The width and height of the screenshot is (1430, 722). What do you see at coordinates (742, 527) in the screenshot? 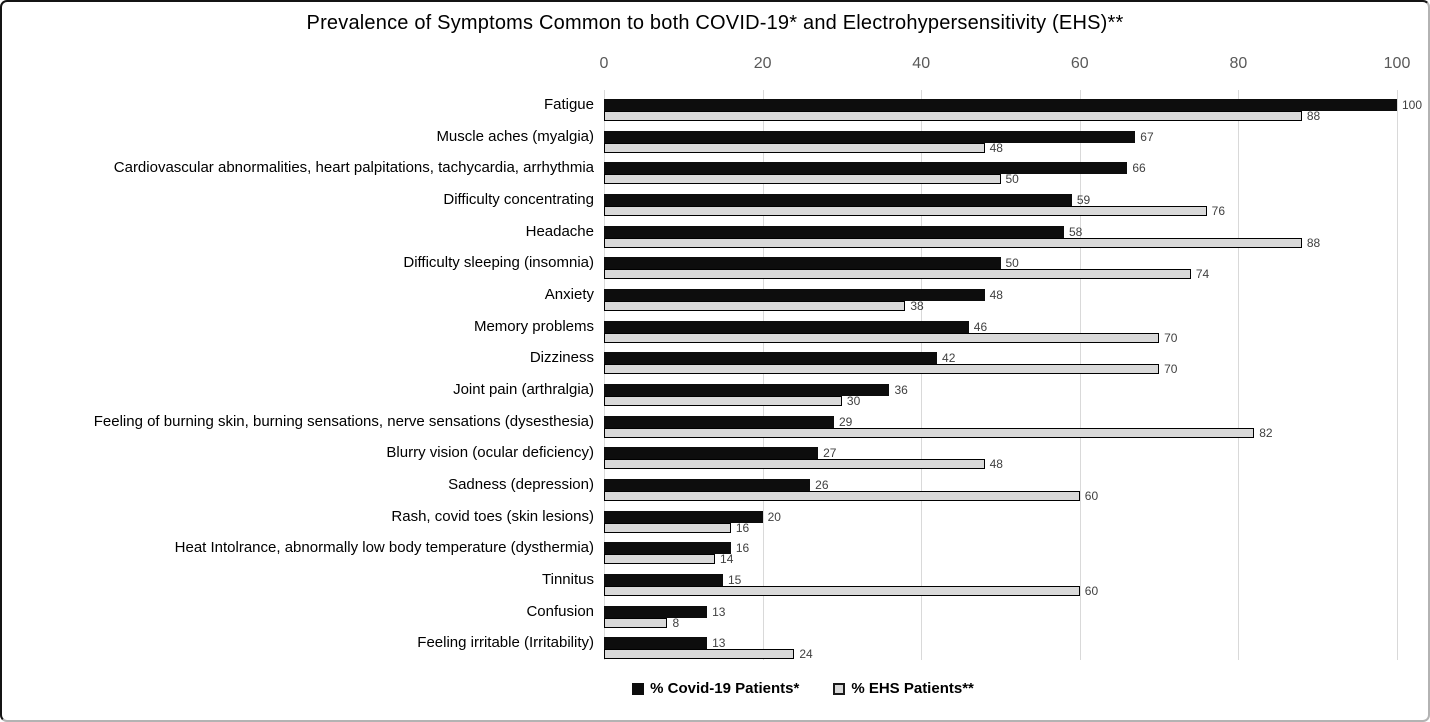
I see `ehs-value-label: 16` at bounding box center [742, 527].